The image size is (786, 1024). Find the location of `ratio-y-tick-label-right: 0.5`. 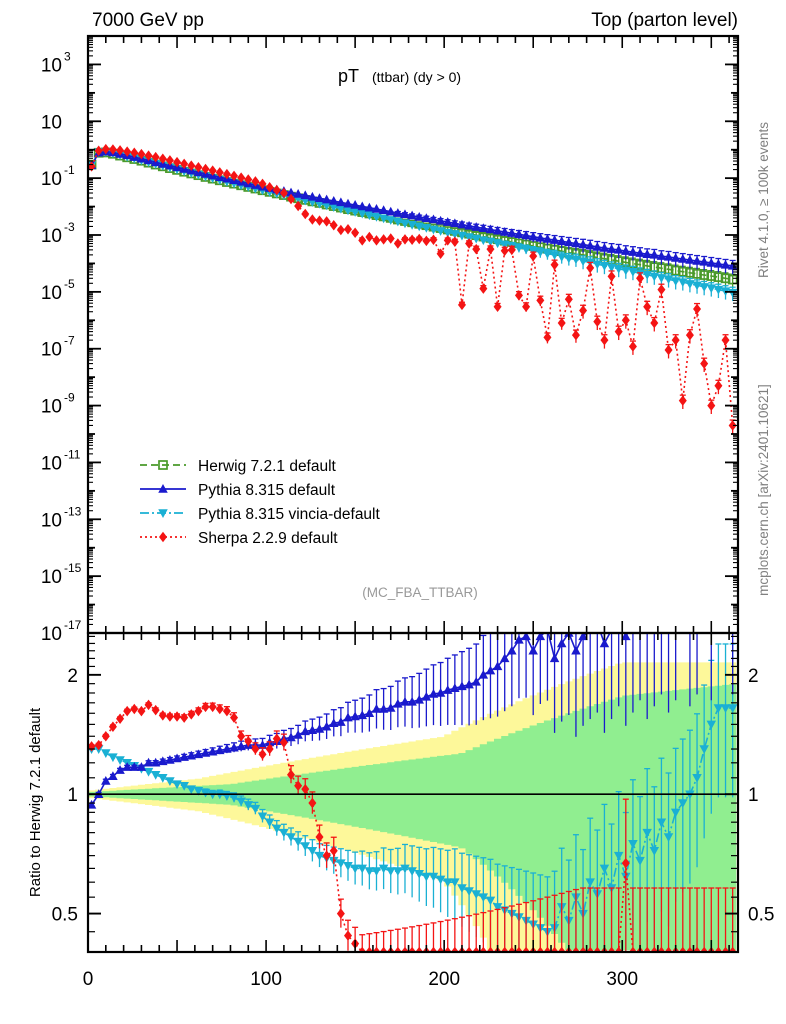

ratio-y-tick-label-right: 0.5 is located at coordinates (761, 915).